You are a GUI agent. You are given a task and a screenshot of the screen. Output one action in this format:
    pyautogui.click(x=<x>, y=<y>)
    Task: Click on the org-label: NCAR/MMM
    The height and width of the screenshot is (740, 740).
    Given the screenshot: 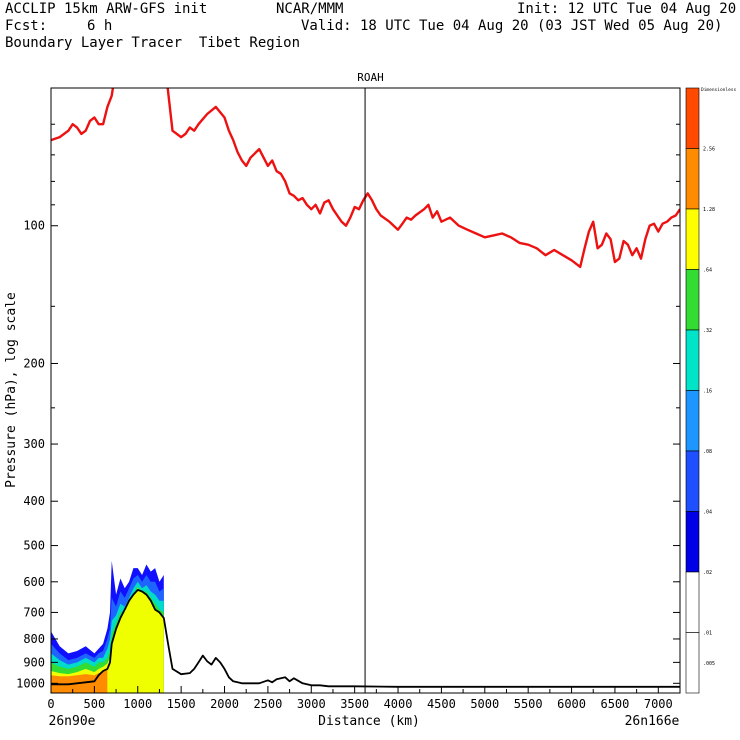 What is the action you would take?
    pyautogui.click(x=310, y=9)
    